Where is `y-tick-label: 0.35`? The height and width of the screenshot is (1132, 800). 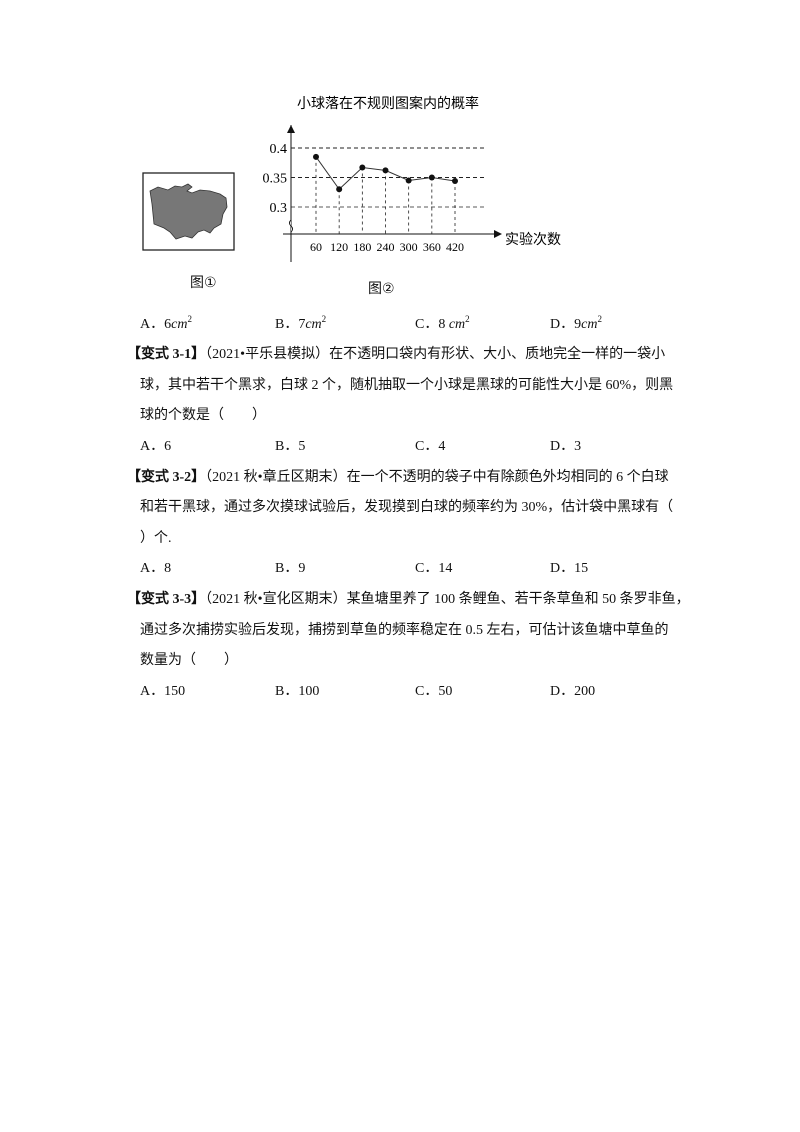
y-tick-label: 0.35 is located at coordinates (275, 179).